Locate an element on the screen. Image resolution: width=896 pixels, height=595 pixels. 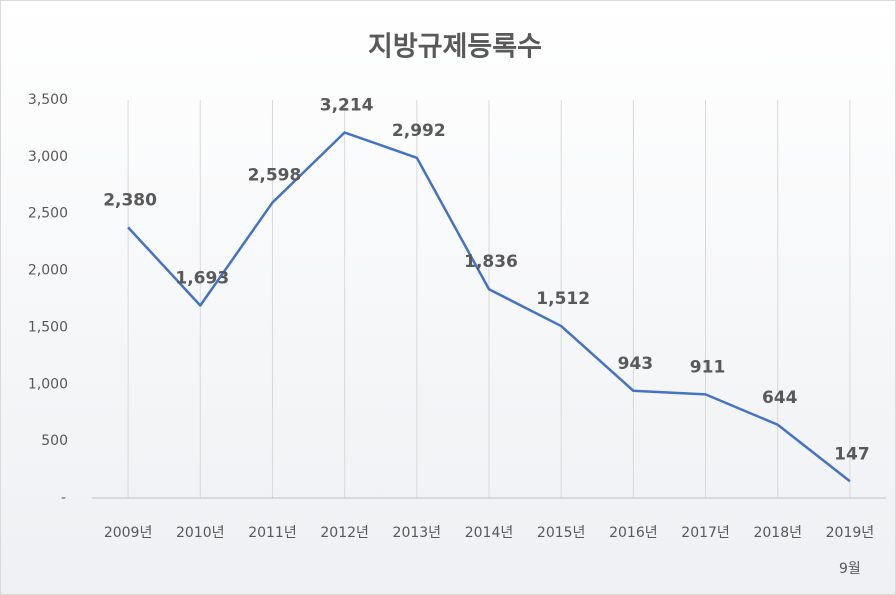
data-label: 2,380 is located at coordinates (130, 200).